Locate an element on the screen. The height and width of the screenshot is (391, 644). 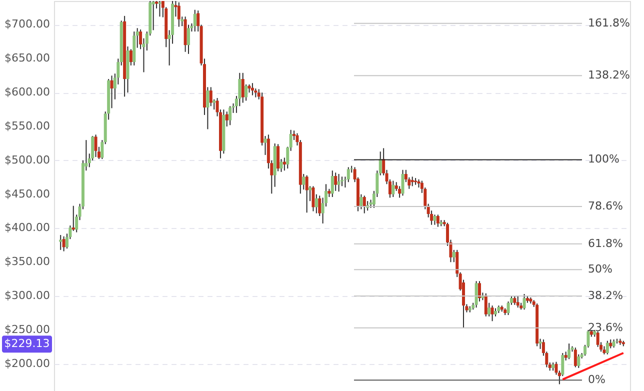
annotation: 161.8% is located at coordinates (609, 23).